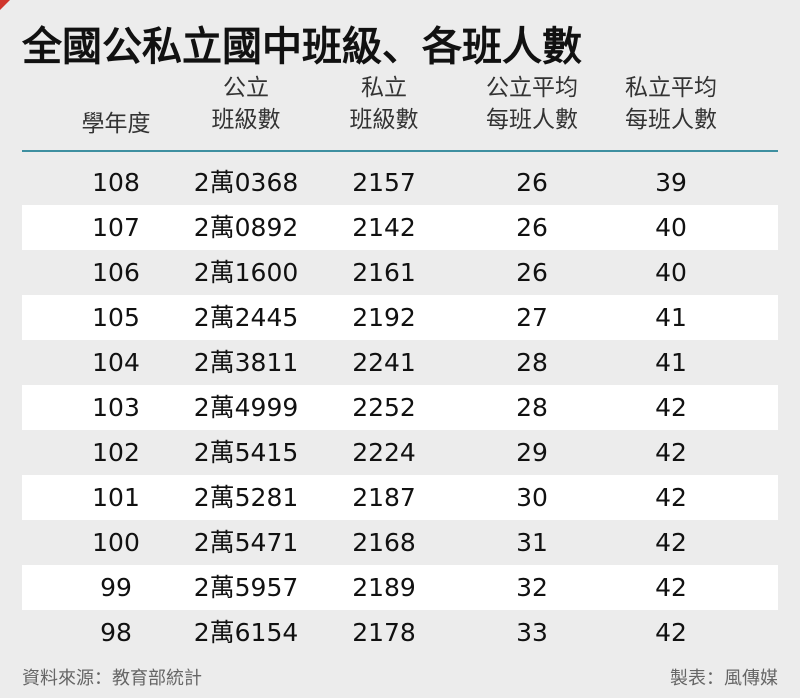 This screenshot has width=800, height=698. What do you see at coordinates (246, 452) in the screenshot?
I see `cell-public-classes: 2萬5415` at bounding box center [246, 452].